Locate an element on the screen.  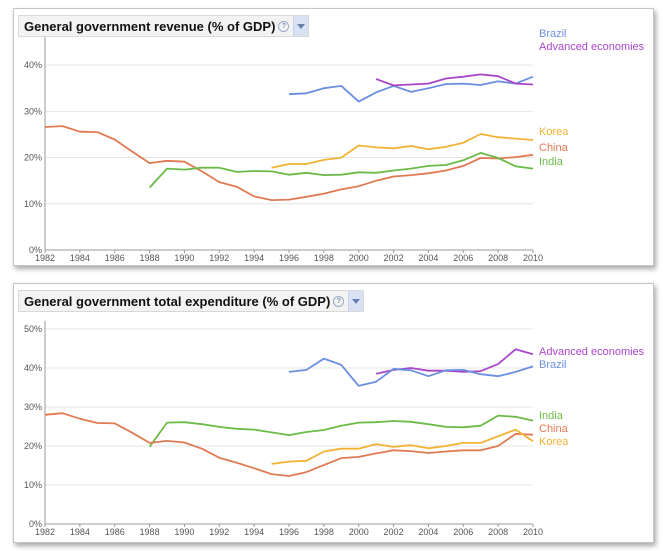
series-line-advanced-economies is located at coordinates (454, 80).